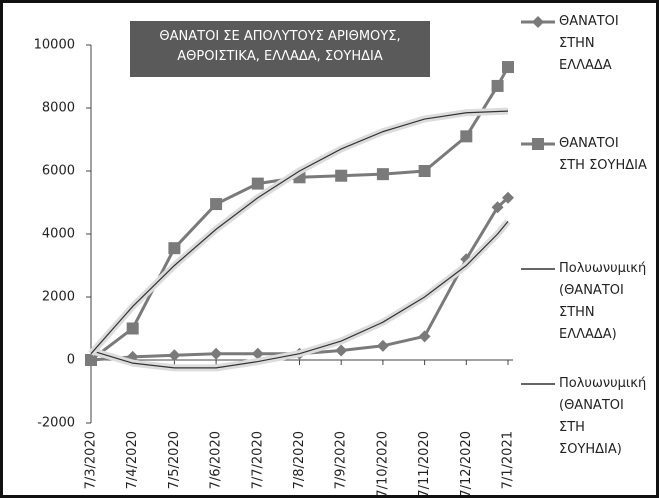  What do you see at coordinates (424, 463) in the screenshot?
I see `x-tick-label: 7/11/2020` at bounding box center [424, 463].